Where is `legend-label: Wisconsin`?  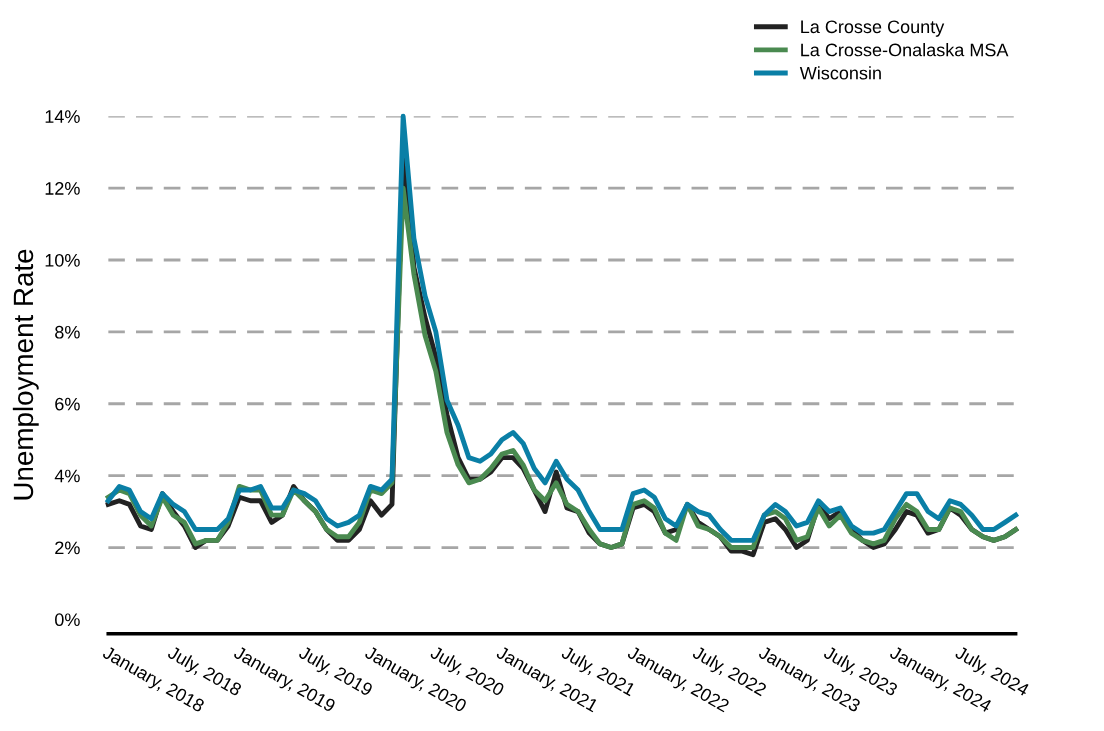 legend-label: Wisconsin is located at coordinates (840, 73).